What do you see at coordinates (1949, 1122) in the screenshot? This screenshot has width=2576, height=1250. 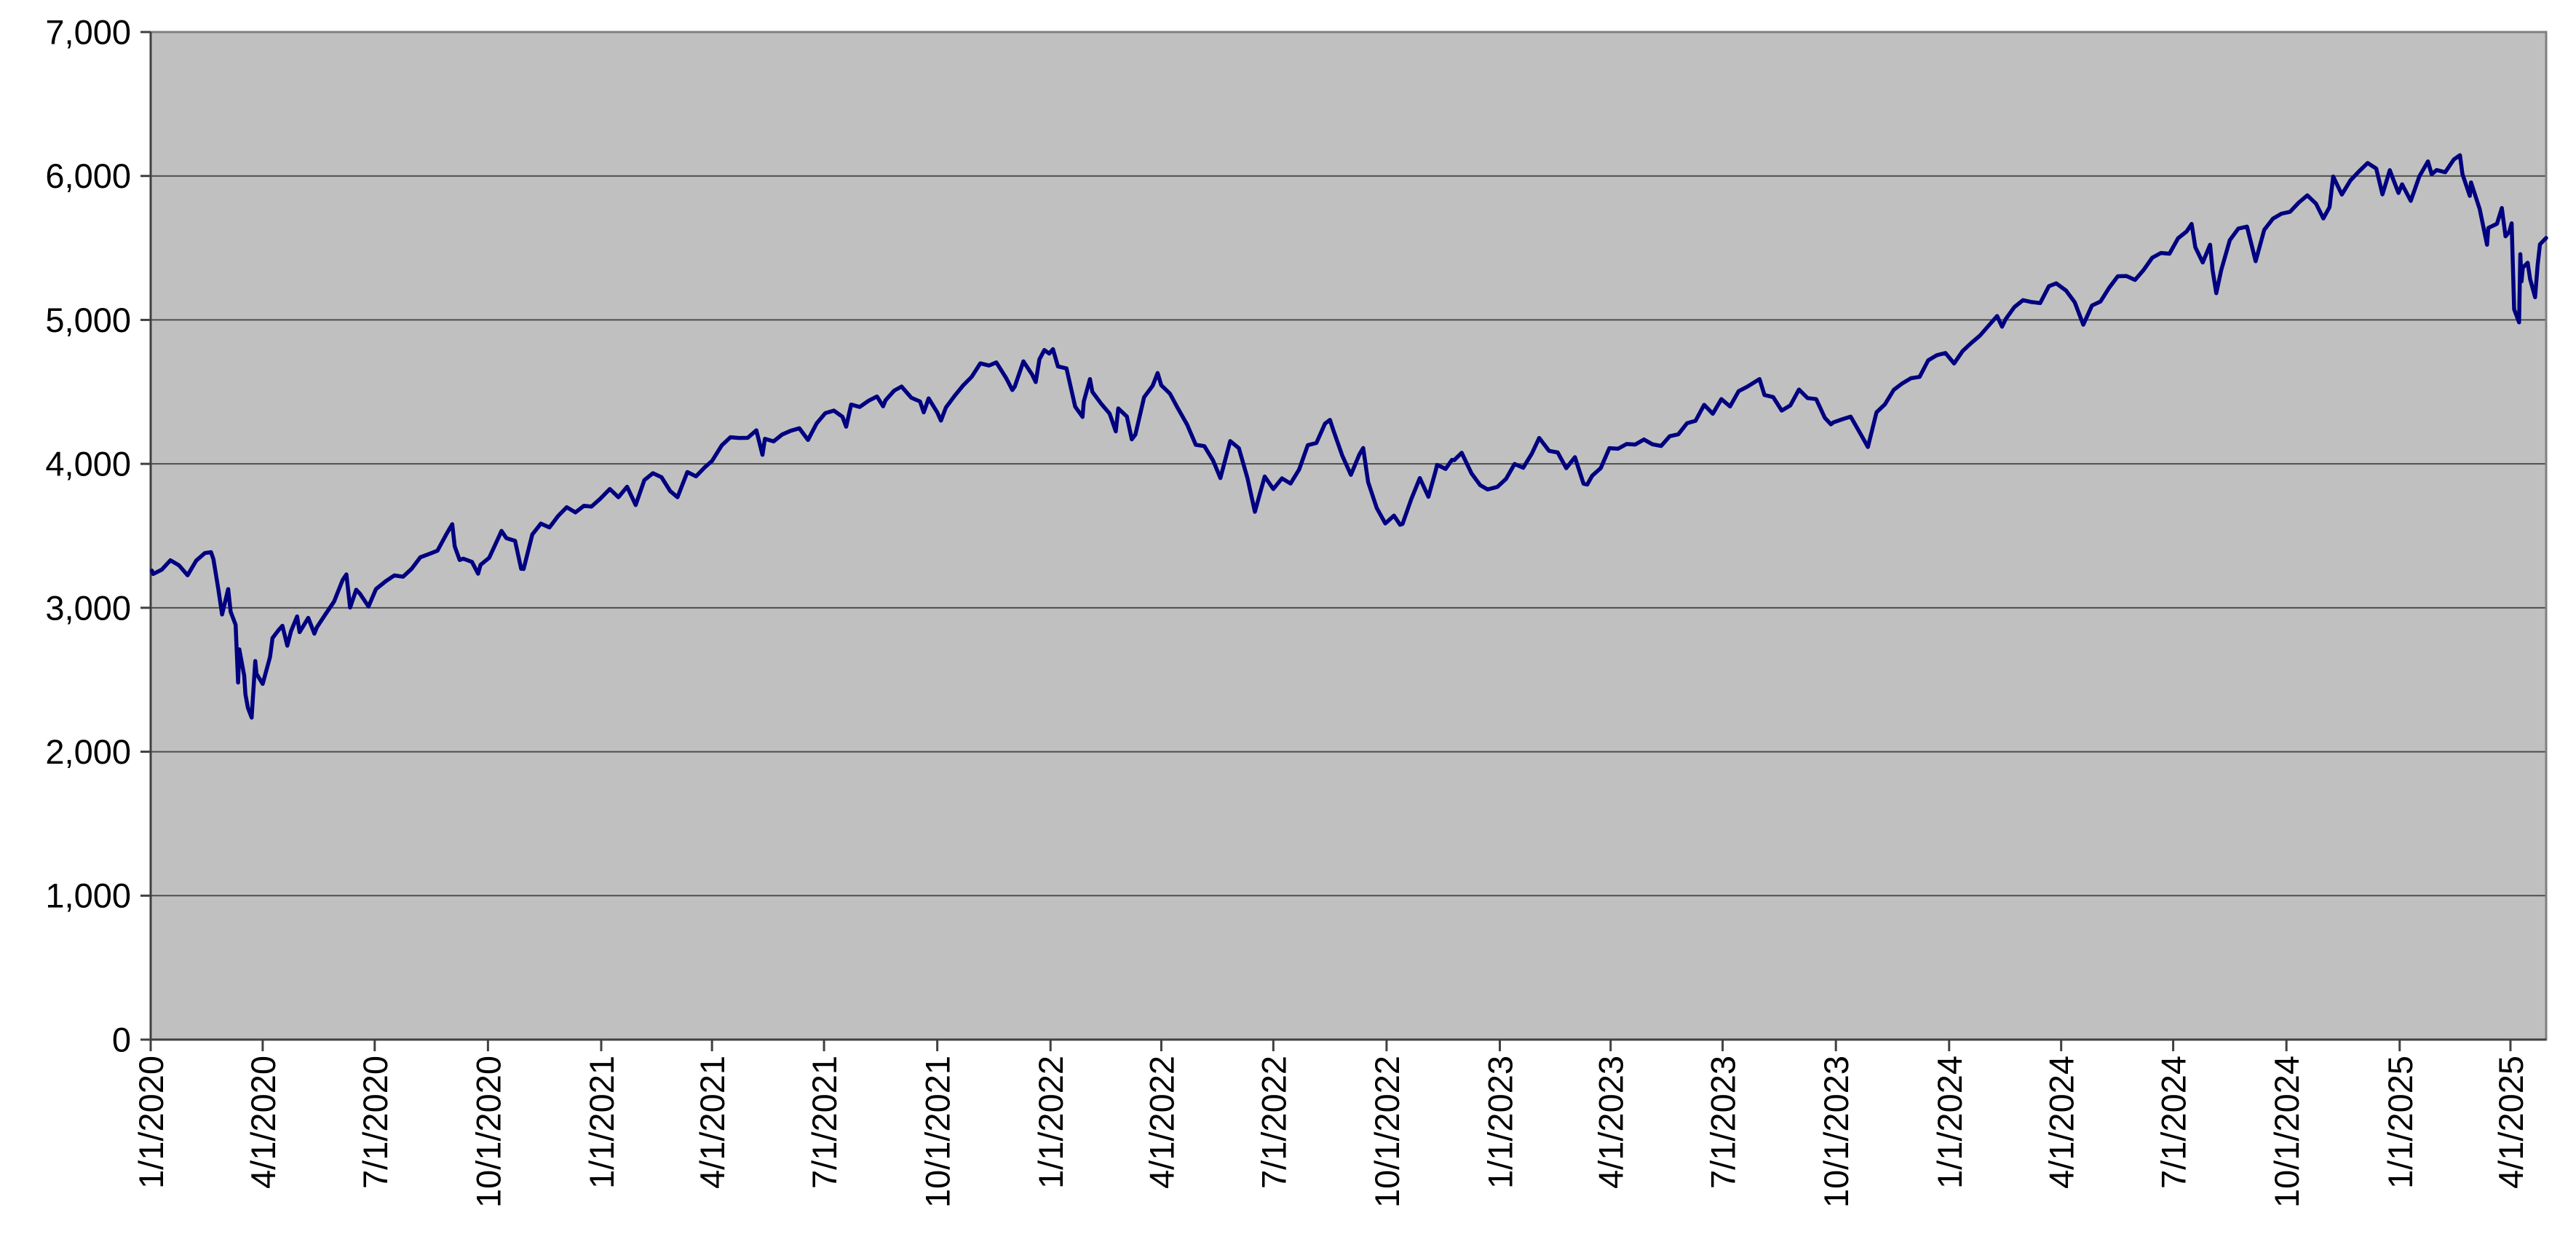 I see `x-tick-label: 1/1/2024` at bounding box center [1949, 1122].